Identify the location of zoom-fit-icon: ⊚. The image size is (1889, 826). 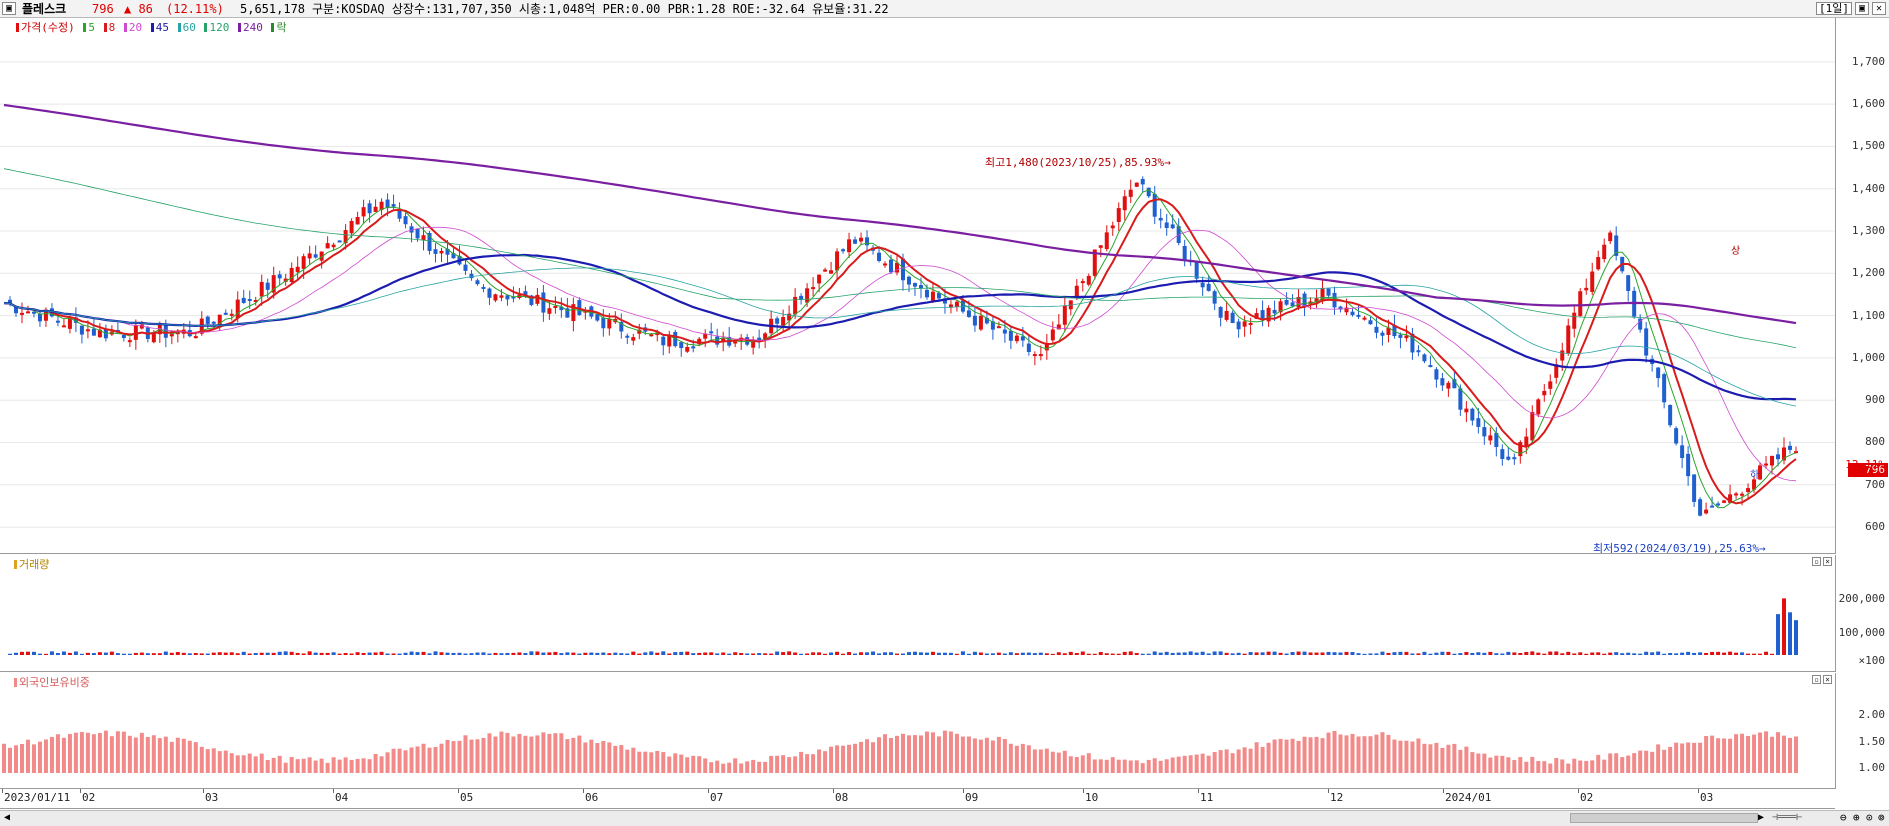
(1881, 817).